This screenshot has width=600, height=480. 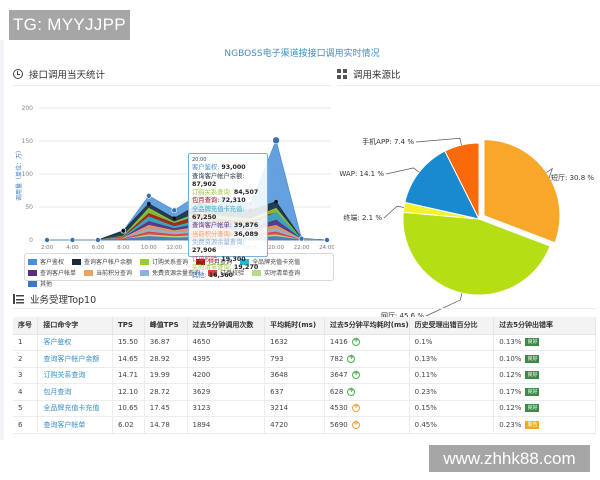 I want to click on legend-item: 其他, so click(x=40, y=283).